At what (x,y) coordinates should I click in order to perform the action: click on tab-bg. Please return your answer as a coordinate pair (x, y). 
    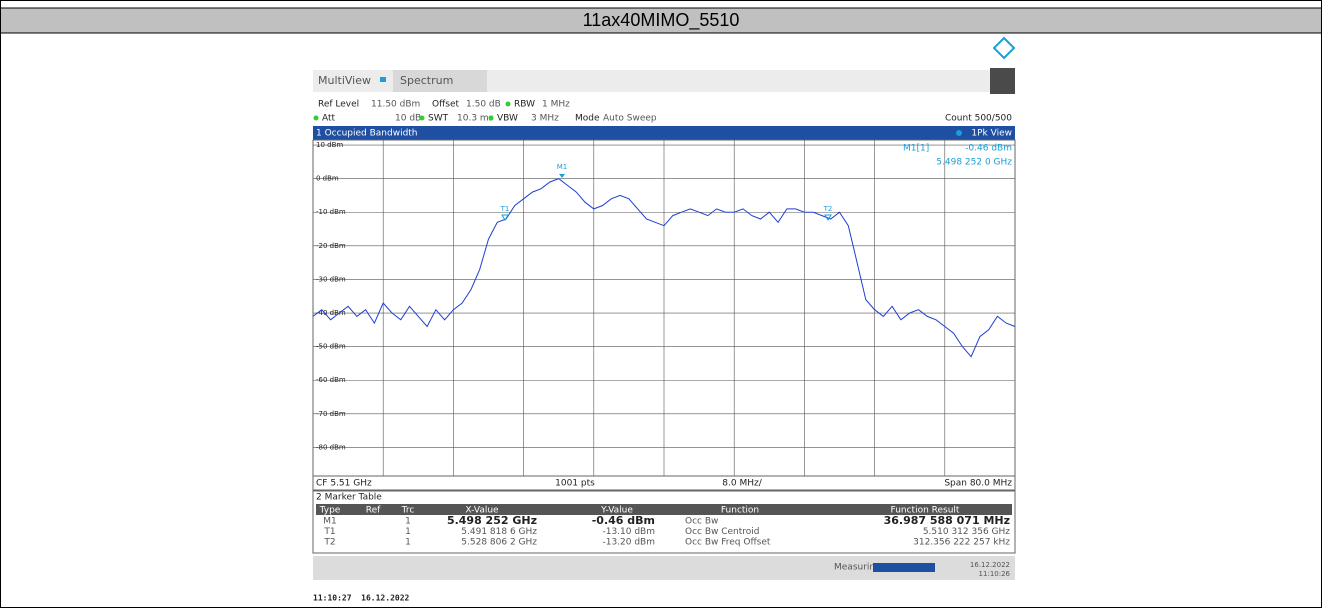
    Looking at the image, I should click on (440, 81).